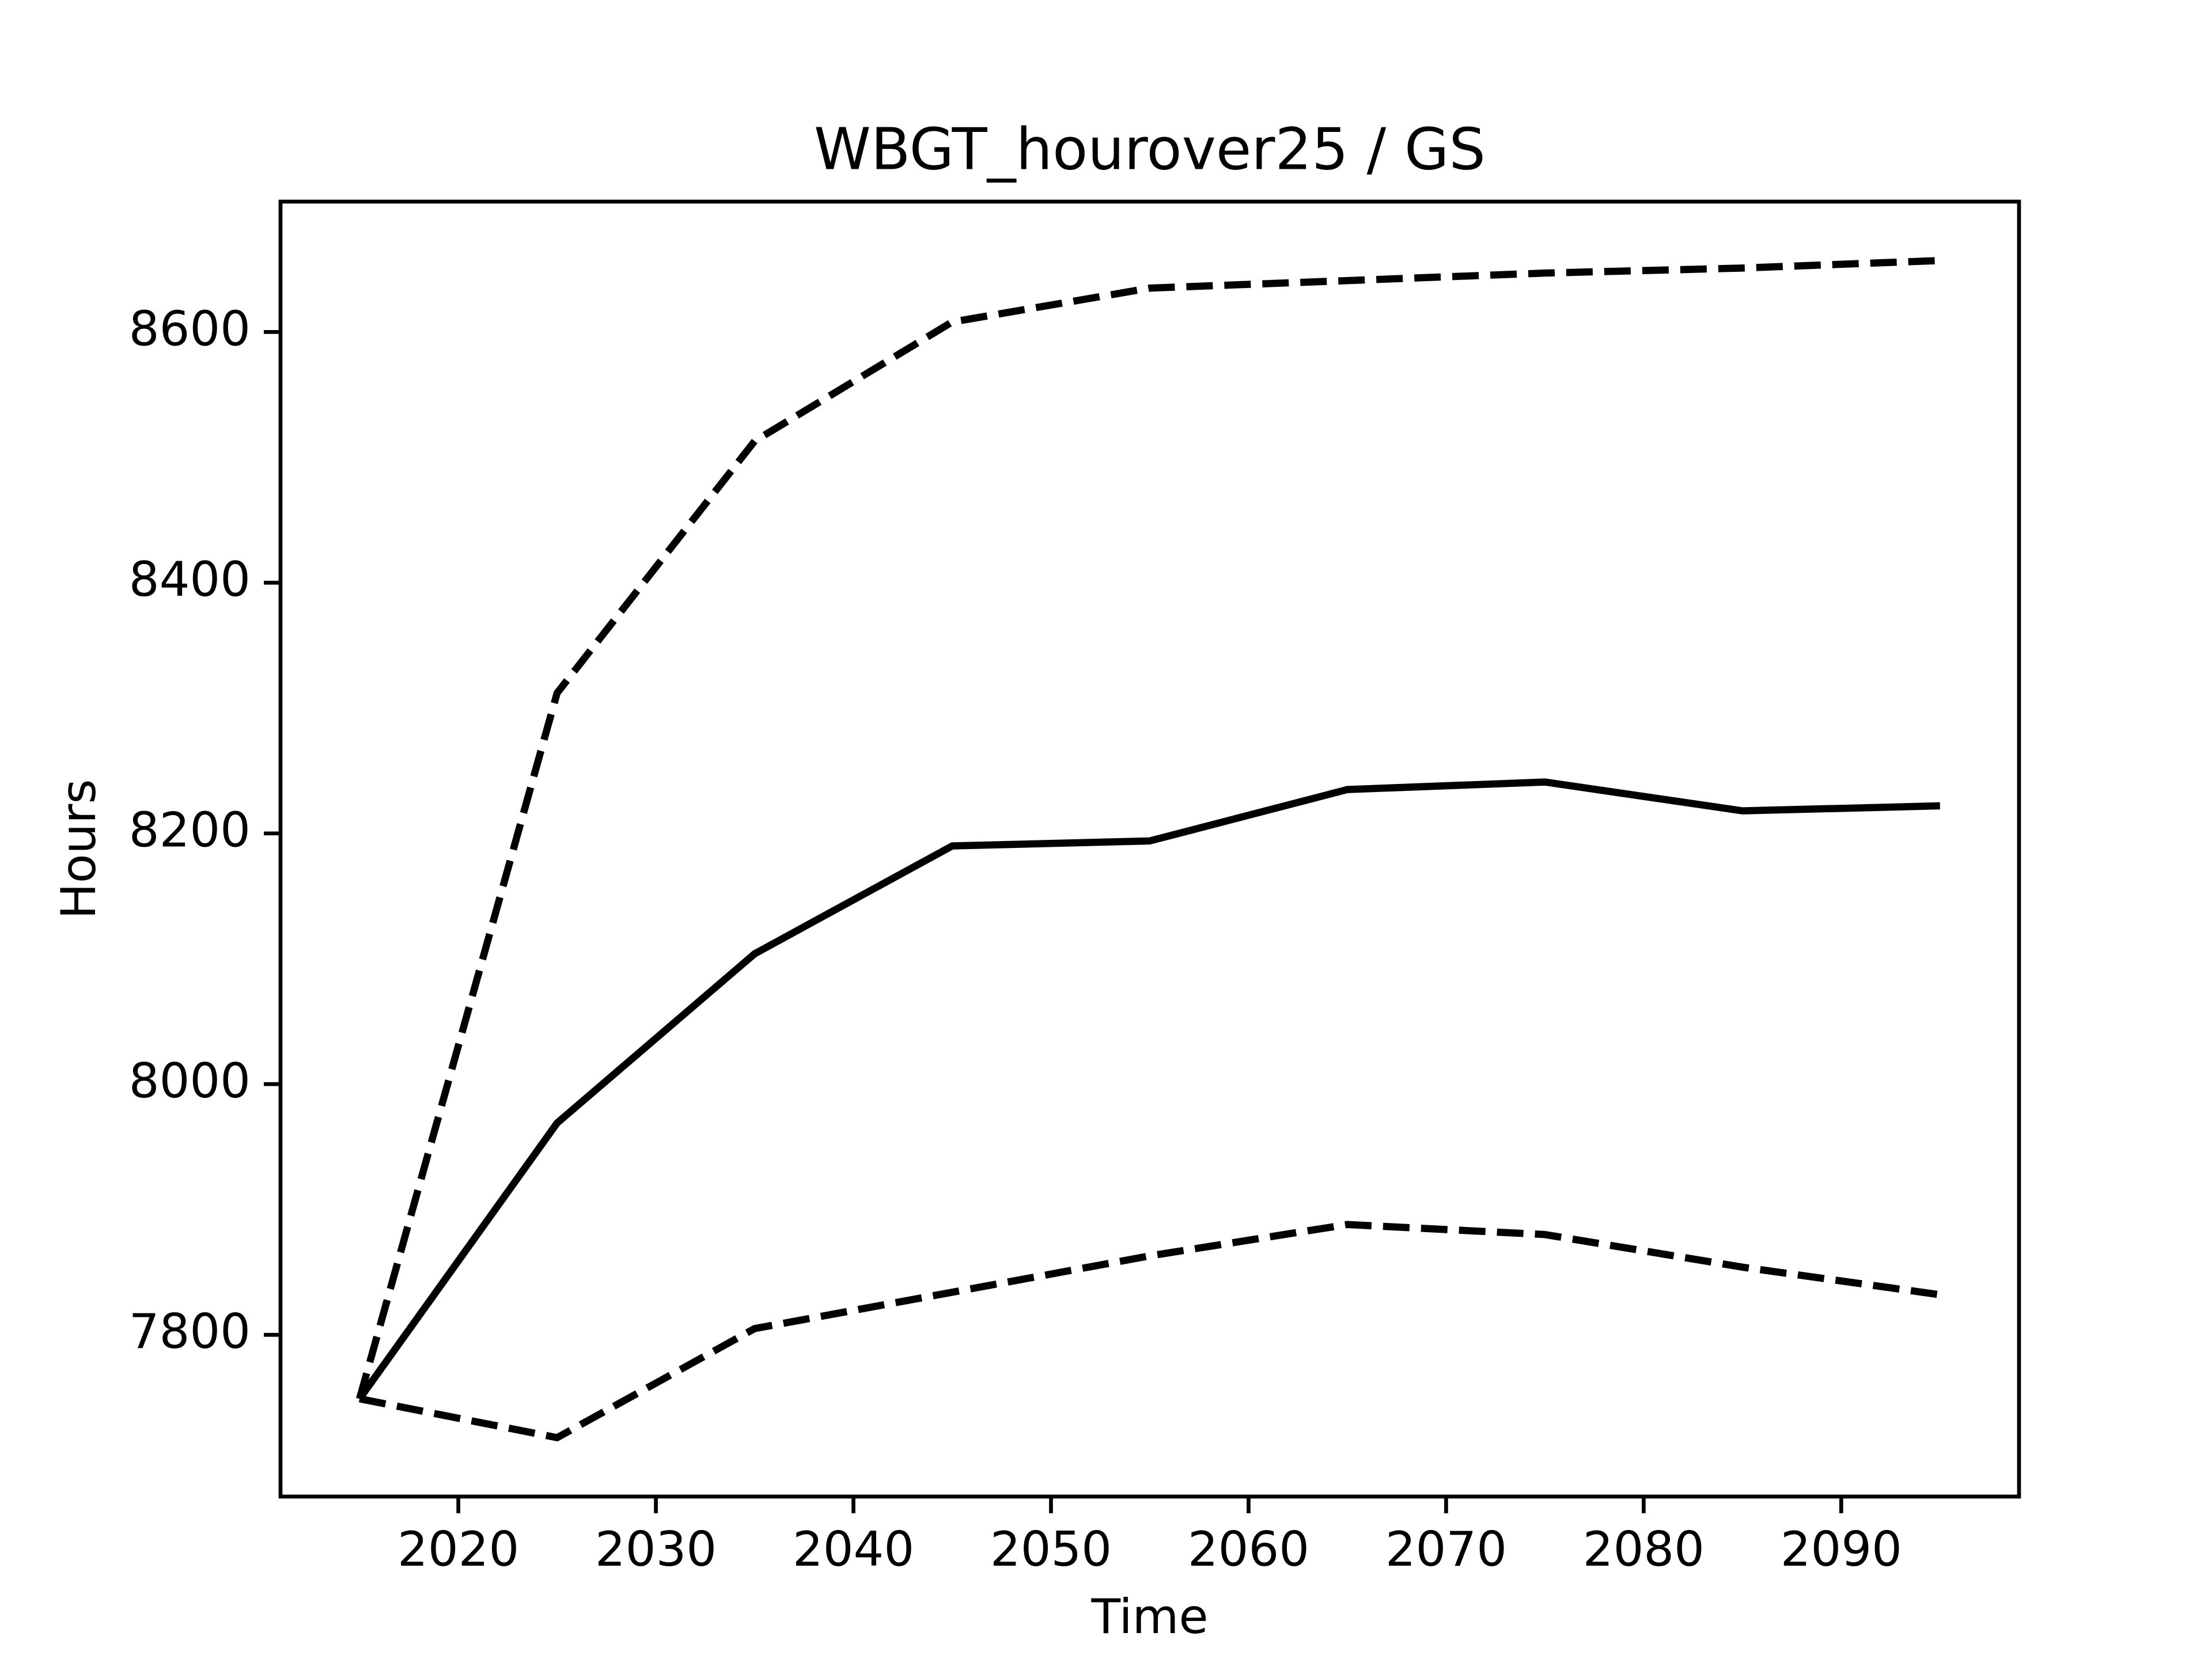  What do you see at coordinates (1150, 149) in the screenshot?
I see `chart-title: WBGT_hourover25 / GS` at bounding box center [1150, 149].